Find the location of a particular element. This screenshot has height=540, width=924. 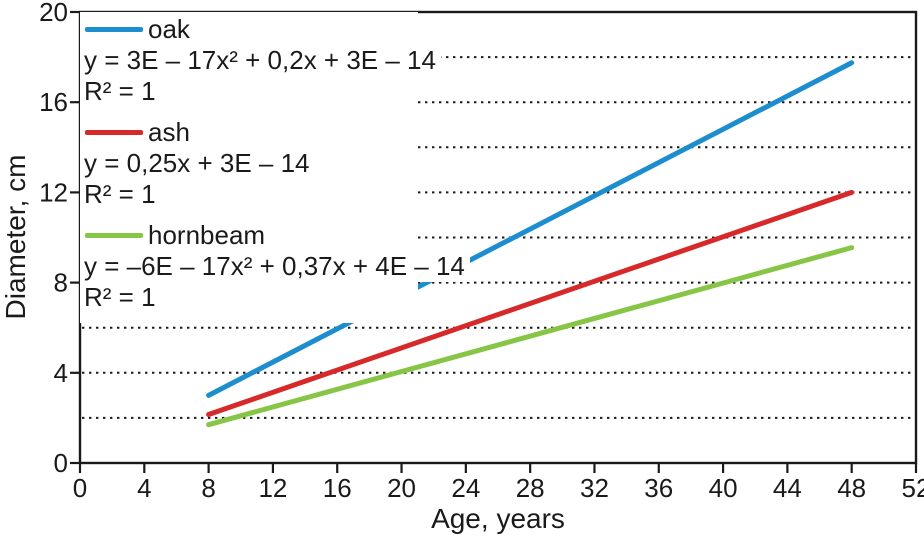

legend-entry-ash: ash y = 0,25x + 3E – 14 R² = 1 is located at coordinates (251, 162).